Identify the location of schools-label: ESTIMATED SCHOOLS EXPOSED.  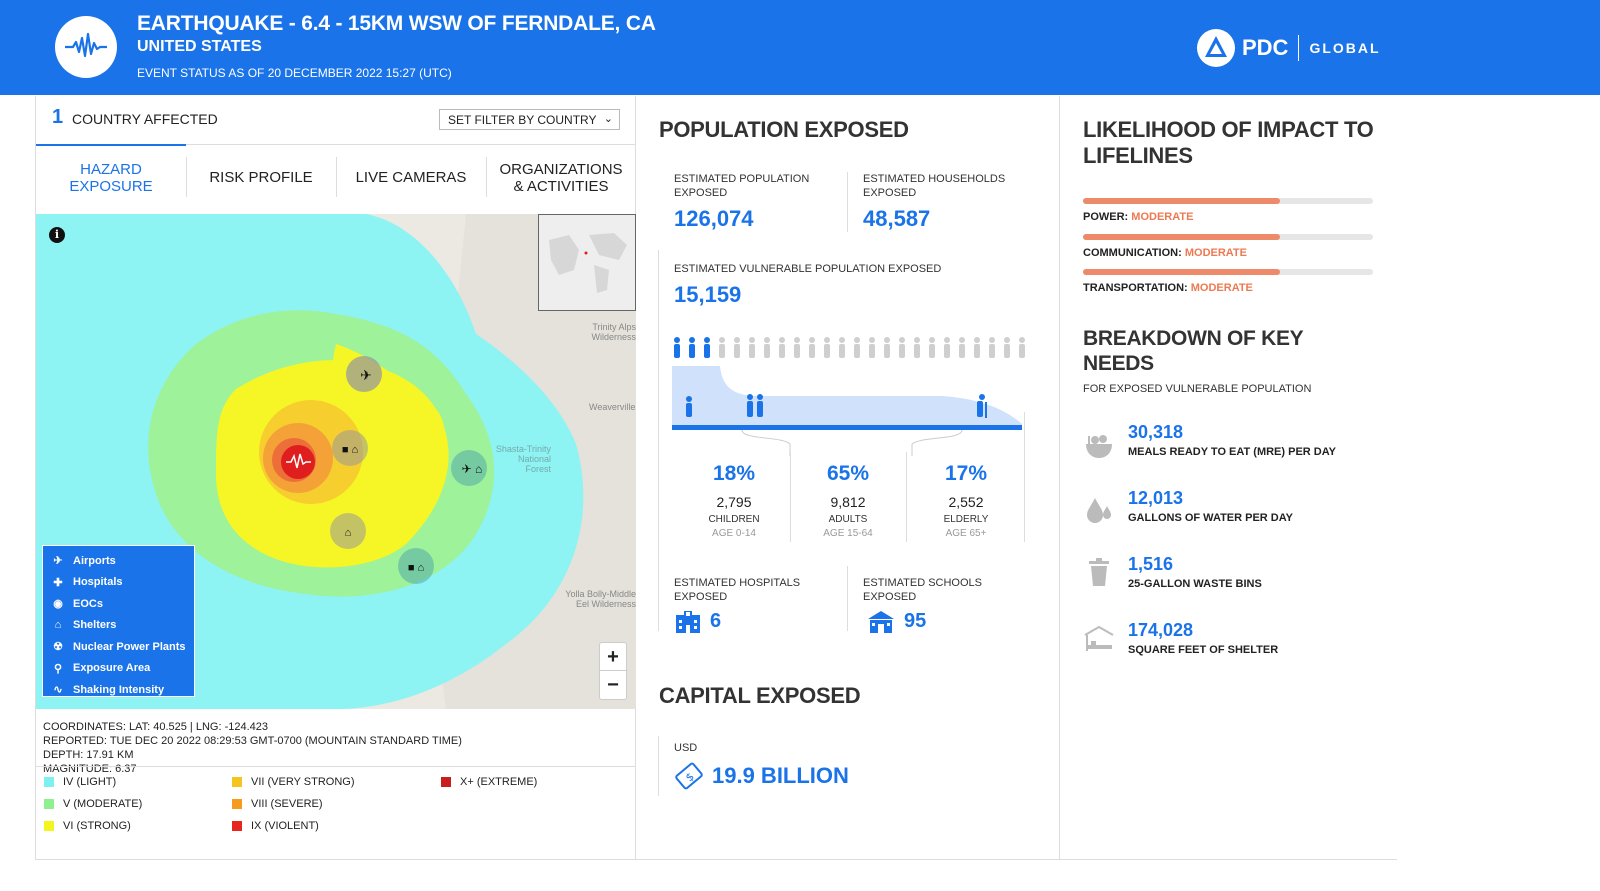
(922, 590).